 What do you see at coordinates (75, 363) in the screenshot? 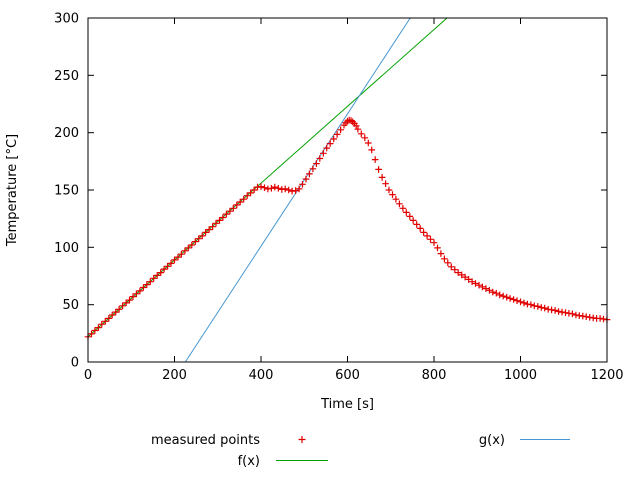
I see `y-tick-label: 0` at bounding box center [75, 363].